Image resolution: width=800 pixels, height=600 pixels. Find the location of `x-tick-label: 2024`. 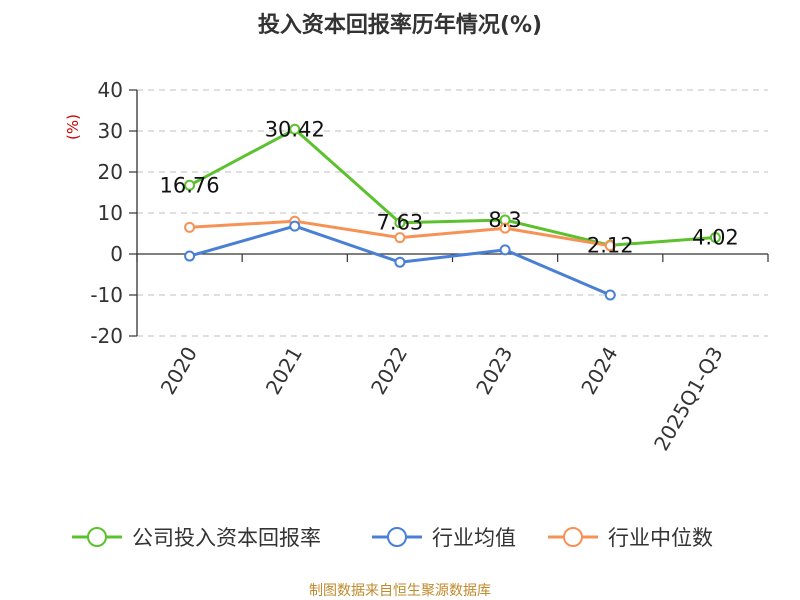

x-tick-label: 2024 is located at coordinates (599, 371).